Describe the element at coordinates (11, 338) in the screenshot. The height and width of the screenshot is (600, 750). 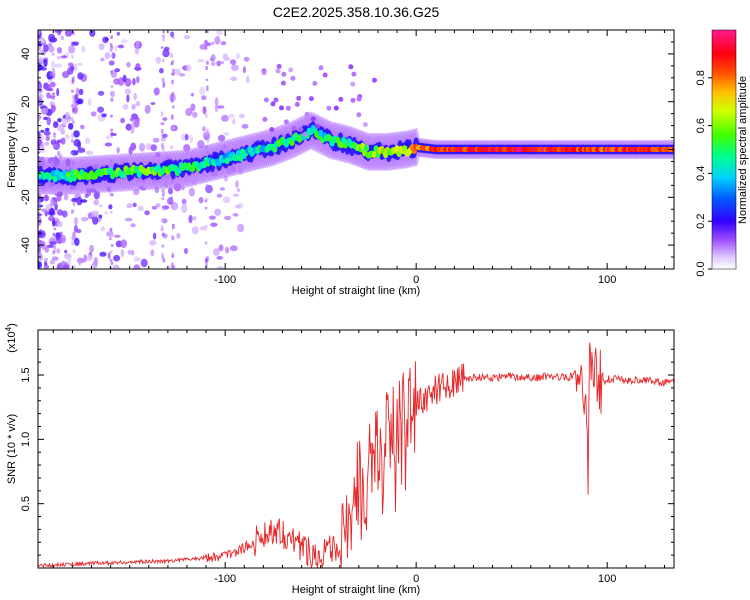
I see `snr-scale-label: (x104)` at that location.